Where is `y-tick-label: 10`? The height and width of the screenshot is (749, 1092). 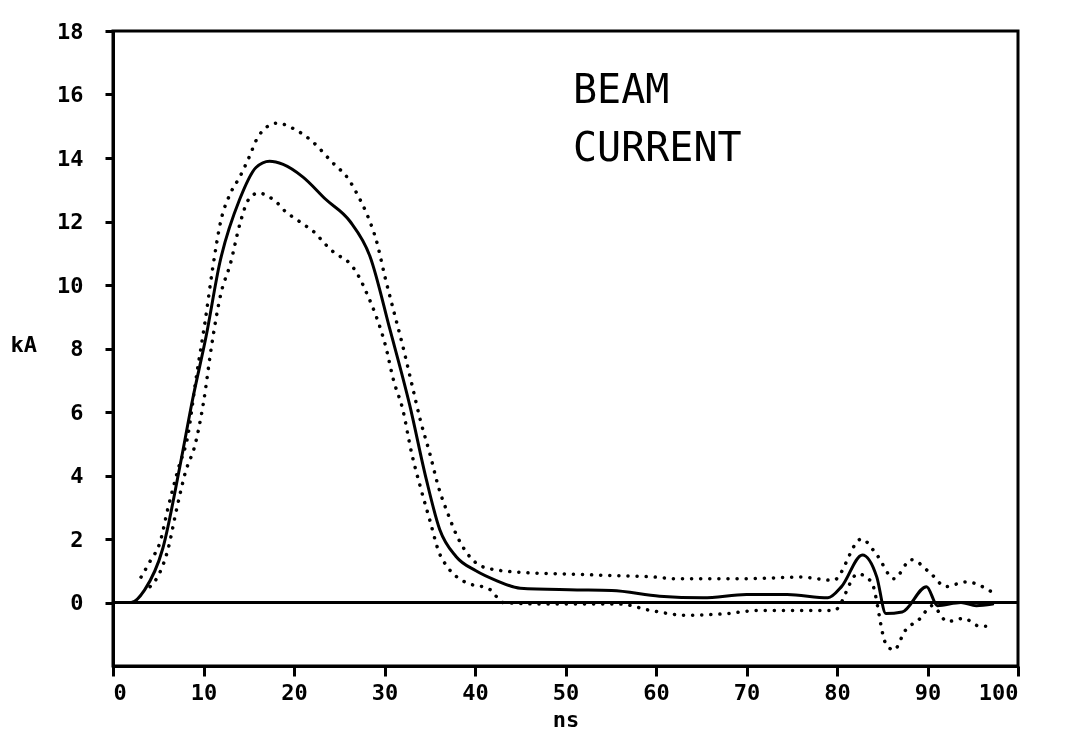
y-tick-label: 10 is located at coordinates (70, 285).